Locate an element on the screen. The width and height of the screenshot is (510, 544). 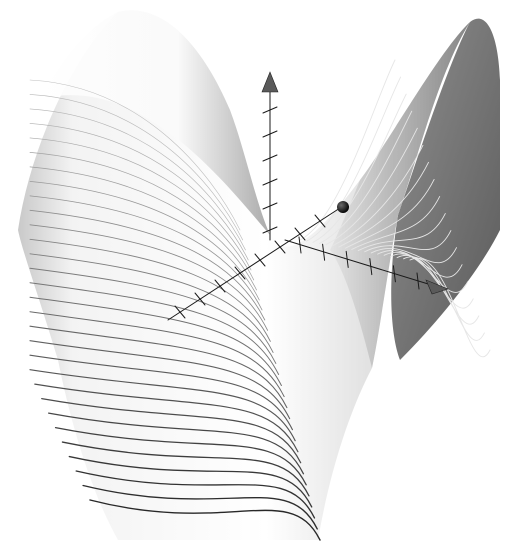
x-axis-line is located at coordinates (361, 263).